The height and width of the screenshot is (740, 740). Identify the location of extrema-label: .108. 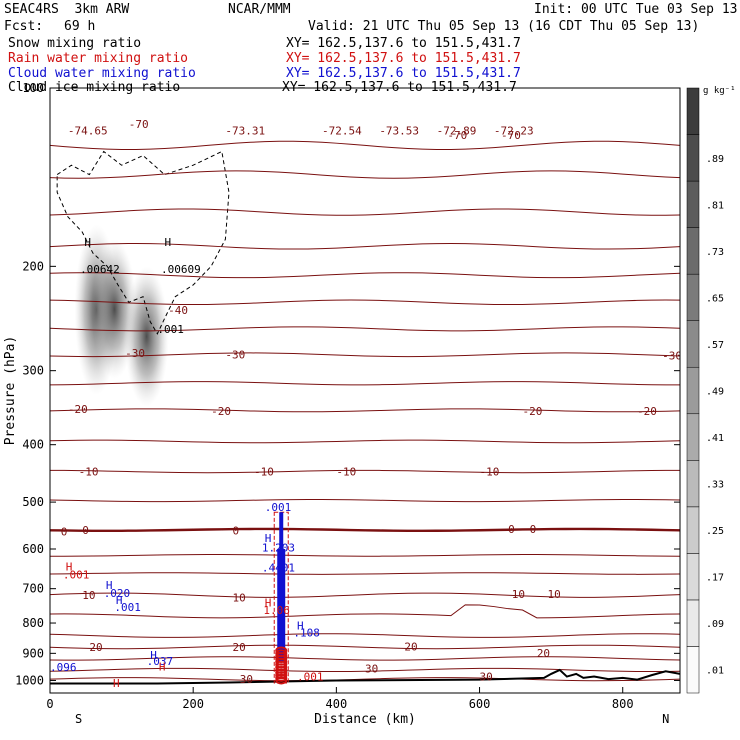
(306, 633).